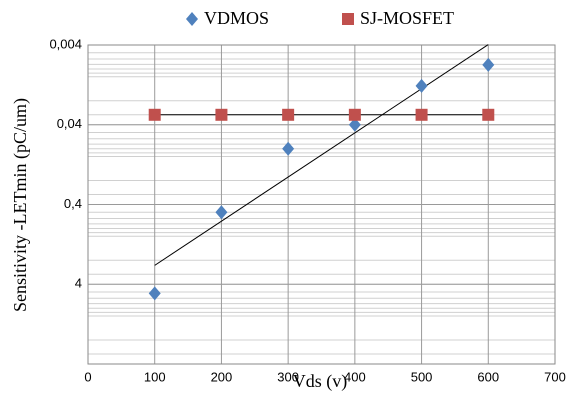  Describe the element at coordinates (355, 376) in the screenshot. I see `x-tick-label: 400` at that location.